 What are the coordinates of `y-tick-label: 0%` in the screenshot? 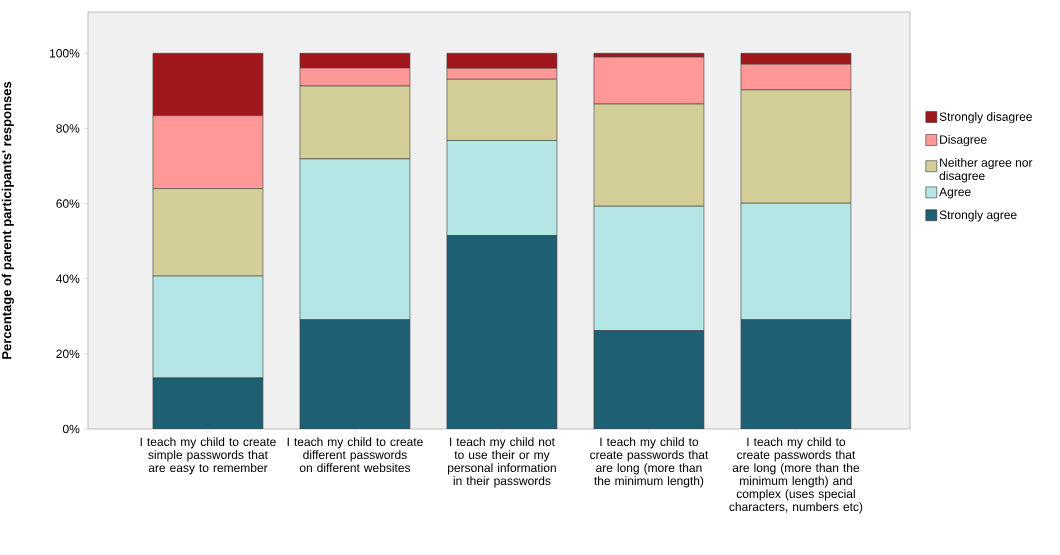 It's located at (71, 429).